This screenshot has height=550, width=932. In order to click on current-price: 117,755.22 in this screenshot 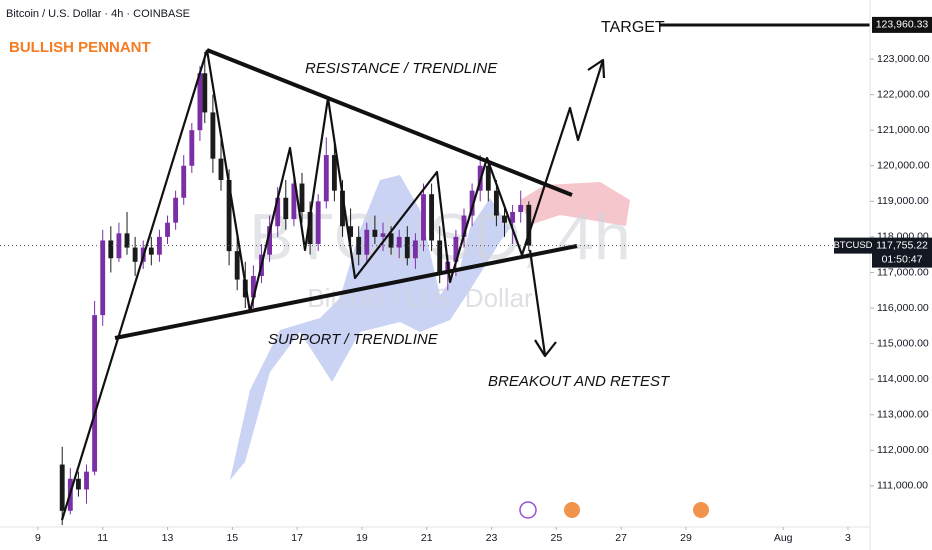, I will do `click(902, 245)`.